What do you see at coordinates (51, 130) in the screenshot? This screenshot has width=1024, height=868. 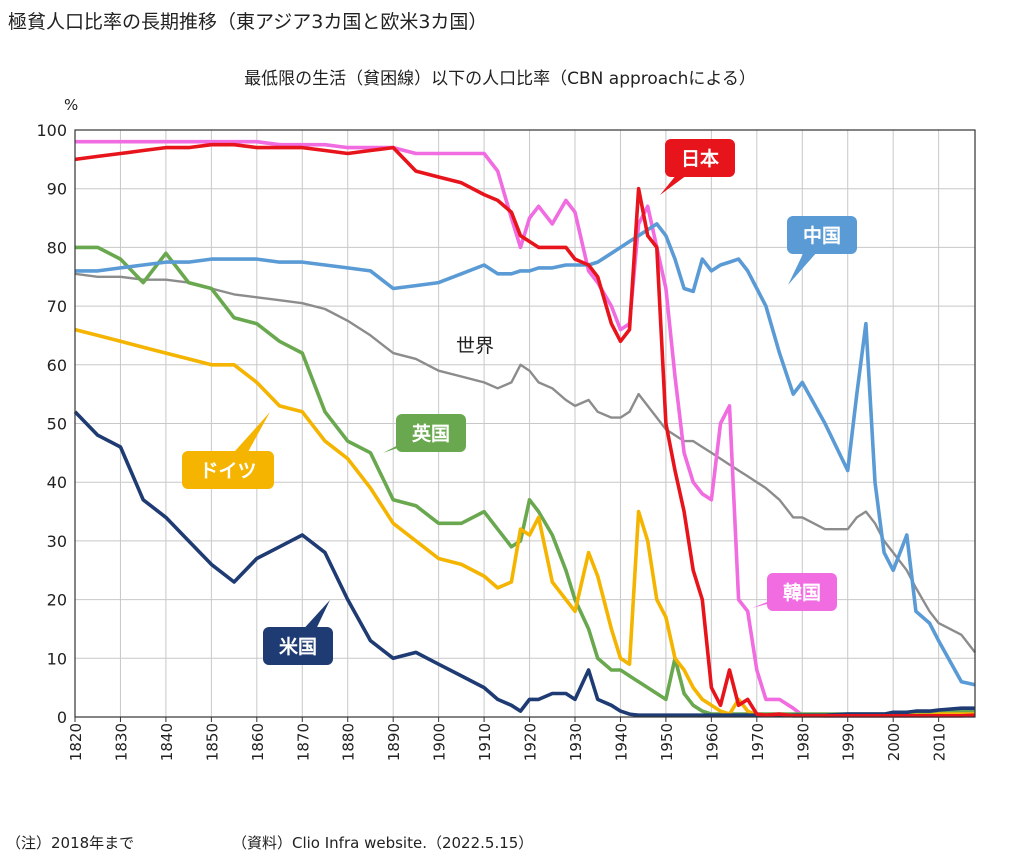 I see `y-tick-label: 100` at bounding box center [51, 130].